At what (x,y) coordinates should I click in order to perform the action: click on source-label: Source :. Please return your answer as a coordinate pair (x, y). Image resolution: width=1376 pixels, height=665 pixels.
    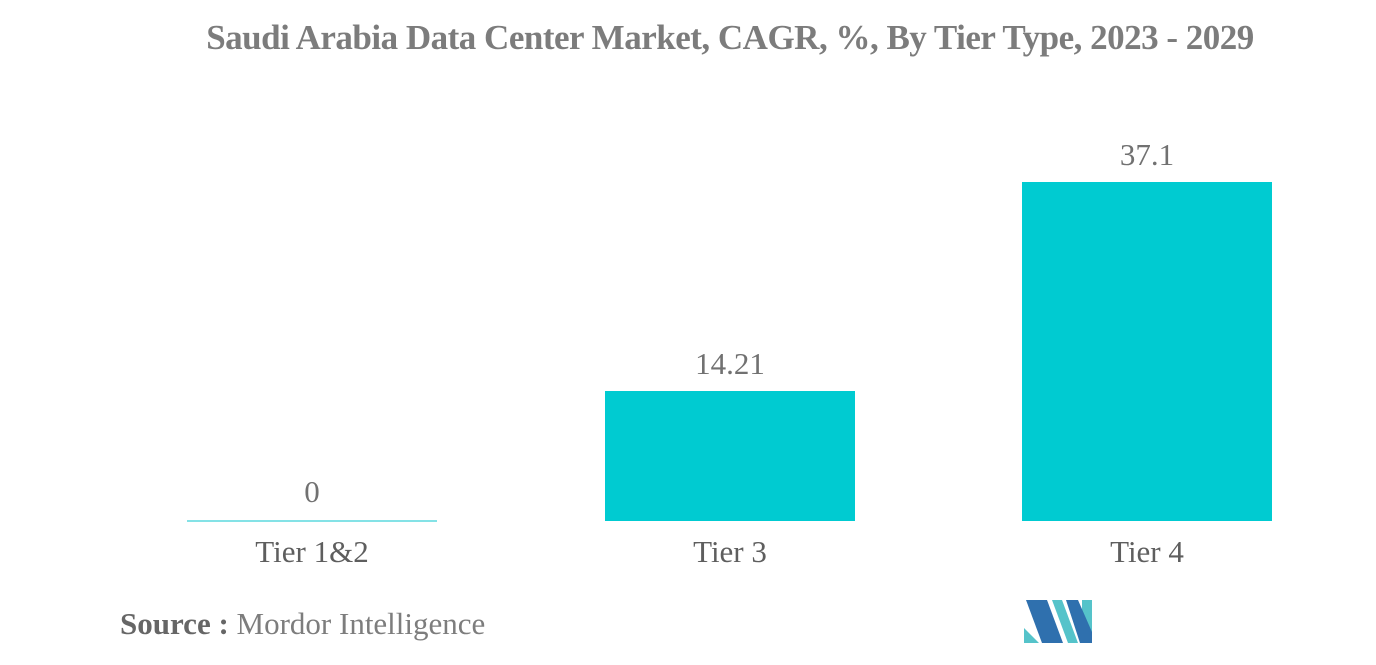
    Looking at the image, I should click on (174, 623).